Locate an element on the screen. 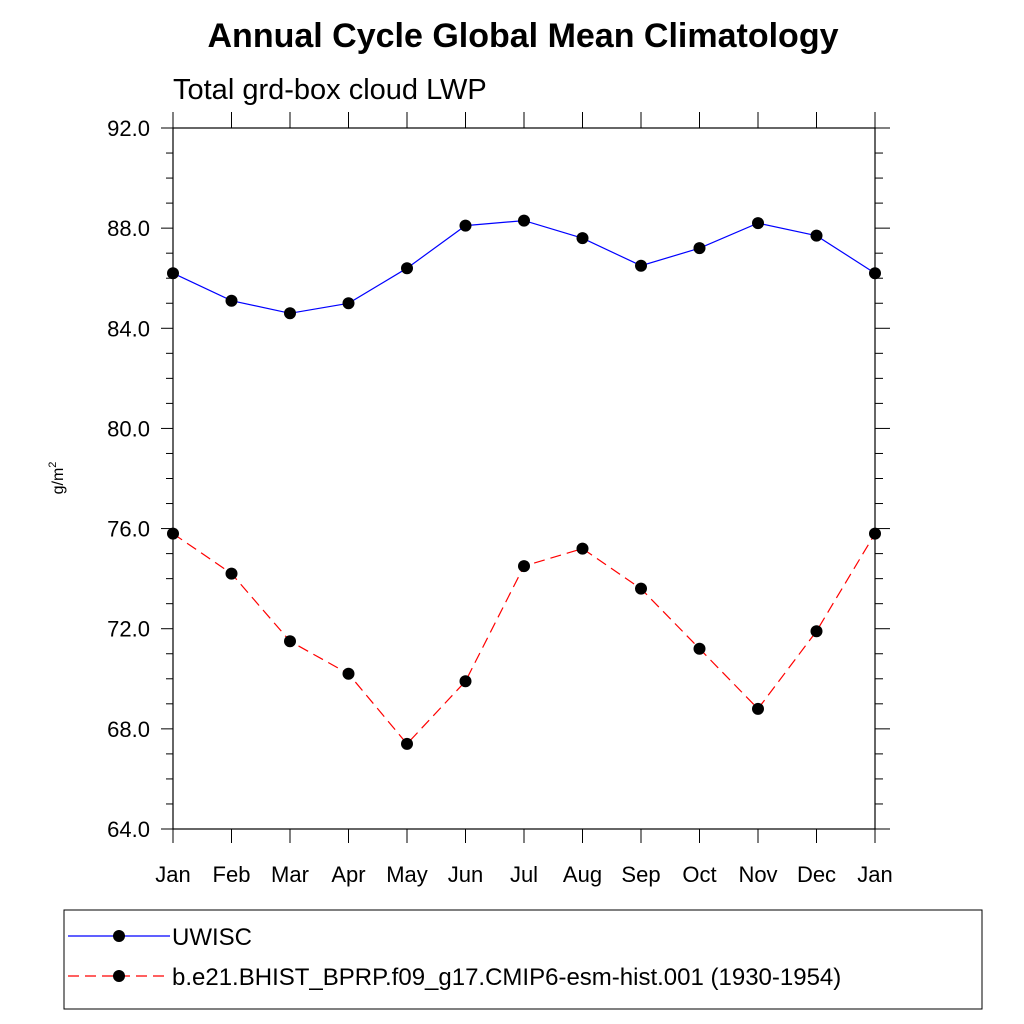 This screenshot has height=1024, width=1024. x-tick-label: Mar is located at coordinates (290, 874).